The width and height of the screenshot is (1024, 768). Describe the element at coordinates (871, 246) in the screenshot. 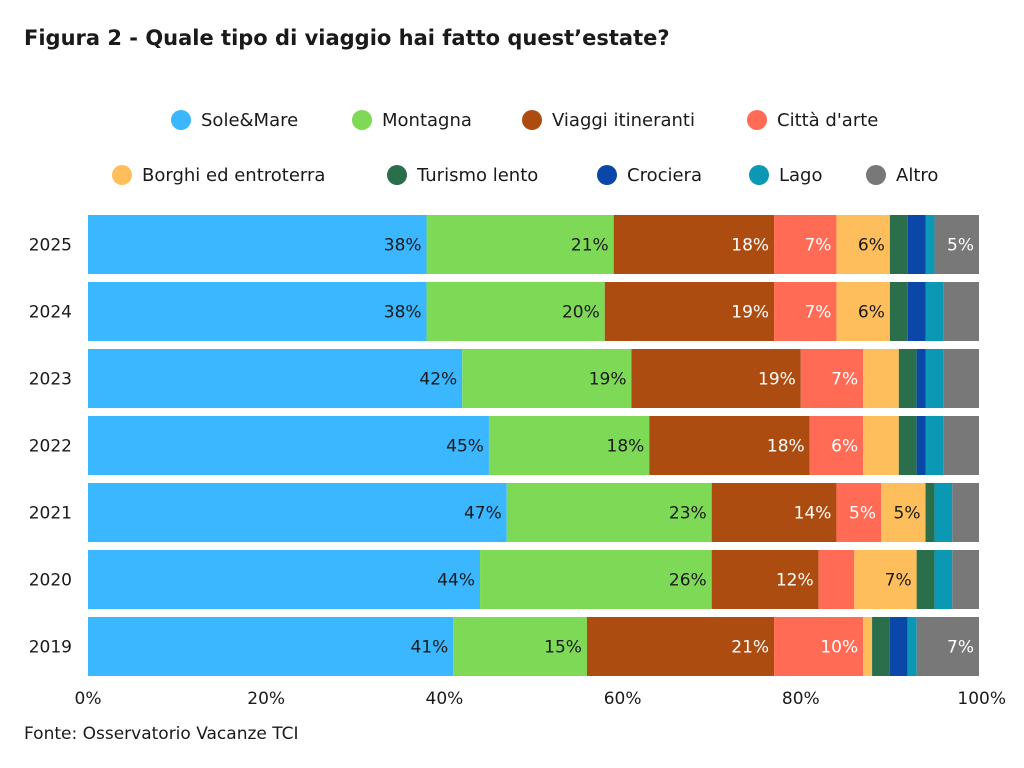

I see `data-label-borghi-ed-entroterra-2025: 6%` at that location.